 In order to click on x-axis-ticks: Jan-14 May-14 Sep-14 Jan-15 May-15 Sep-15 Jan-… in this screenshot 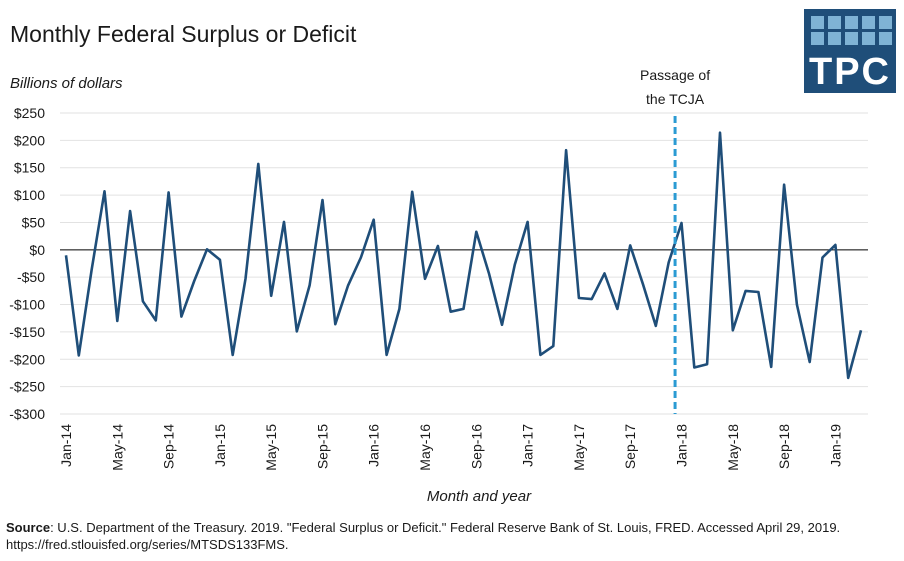, I will do `click(450, 447)`.